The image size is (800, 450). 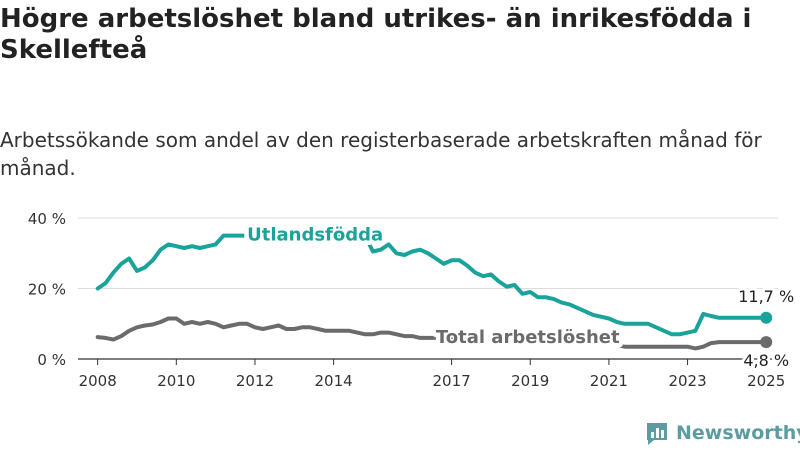 What do you see at coordinates (334, 381) in the screenshot?
I see `x-tick-label: 2014` at bounding box center [334, 381].